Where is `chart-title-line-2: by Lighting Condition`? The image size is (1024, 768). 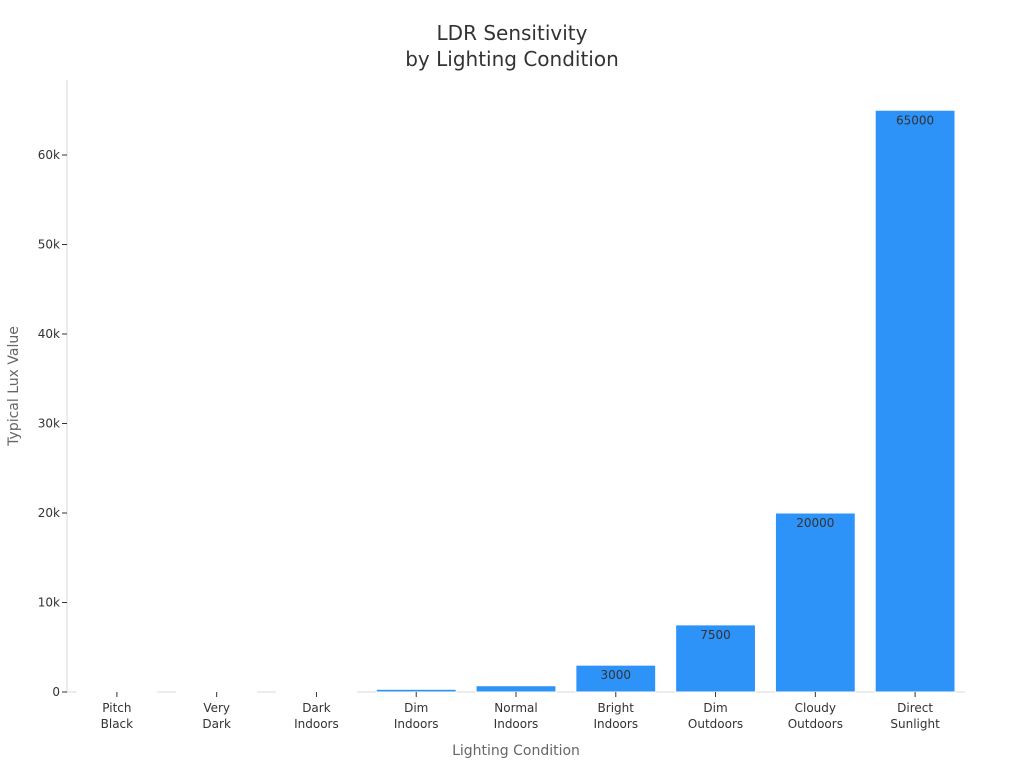
chart-title-line-2: by Lighting Condition is located at coordinates (512, 59).